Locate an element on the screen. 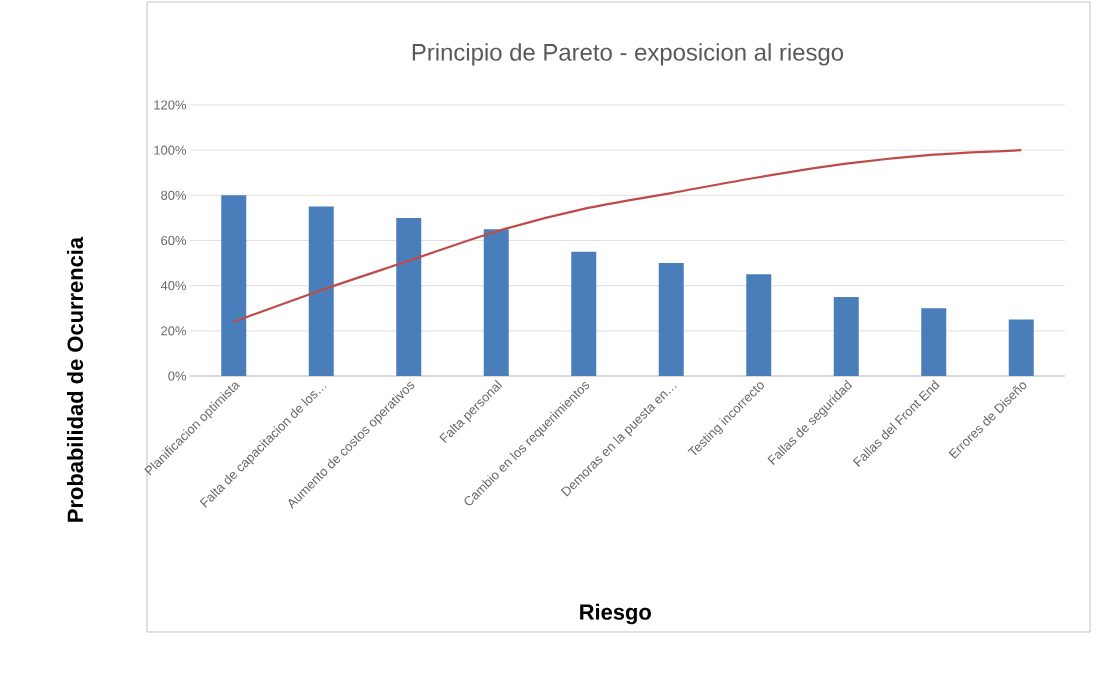 The image size is (1098, 680). chart-title: Principio de Pareto - exposicion al riesgo is located at coordinates (628, 54).